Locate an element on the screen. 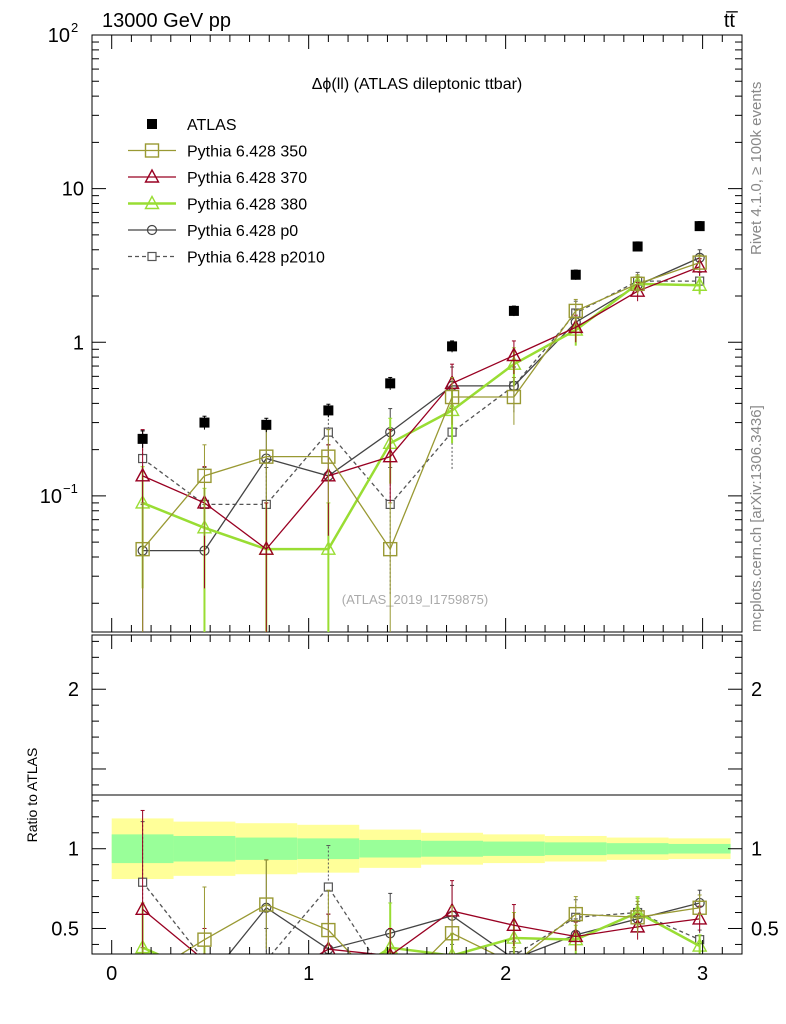 The image size is (786, 1024). main-y-tick-exponent: −1 is located at coordinates (70, 488).